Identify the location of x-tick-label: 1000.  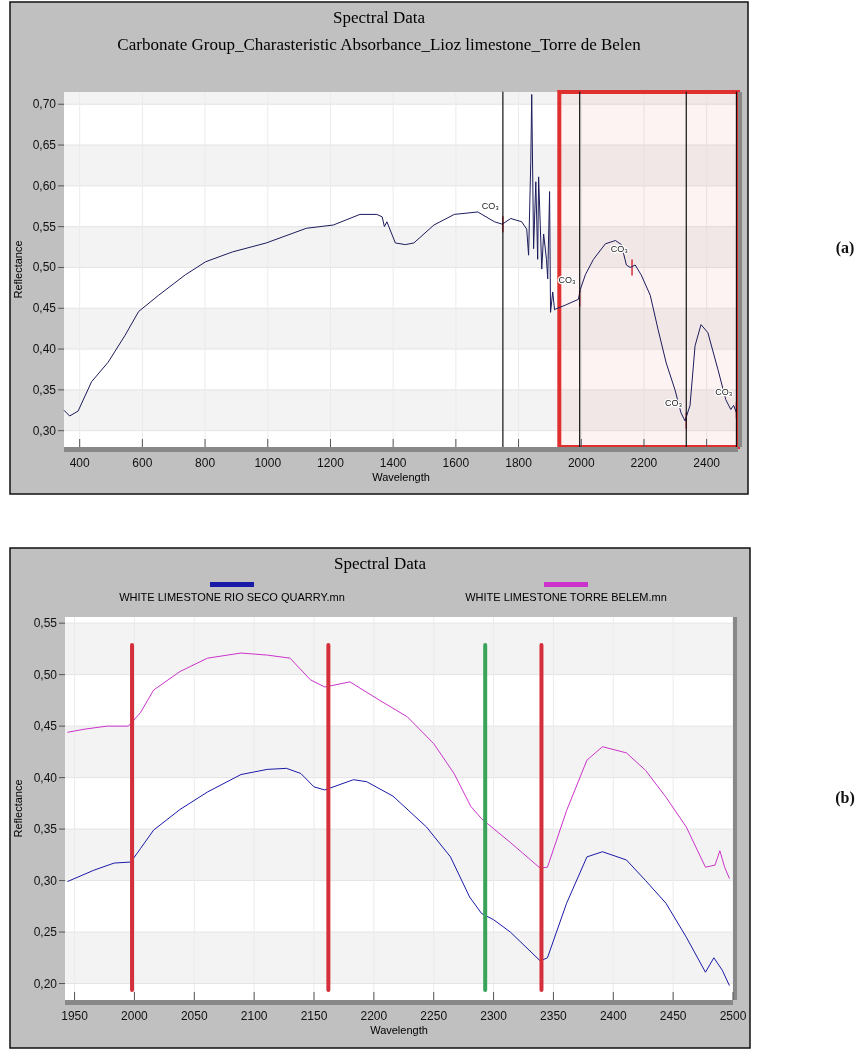
(268, 463).